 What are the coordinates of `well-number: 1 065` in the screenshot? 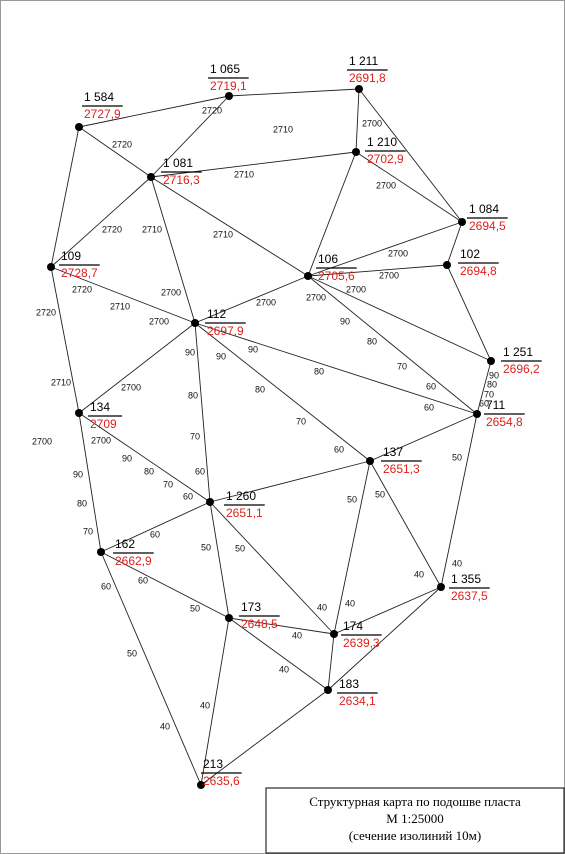 It's located at (225, 69).